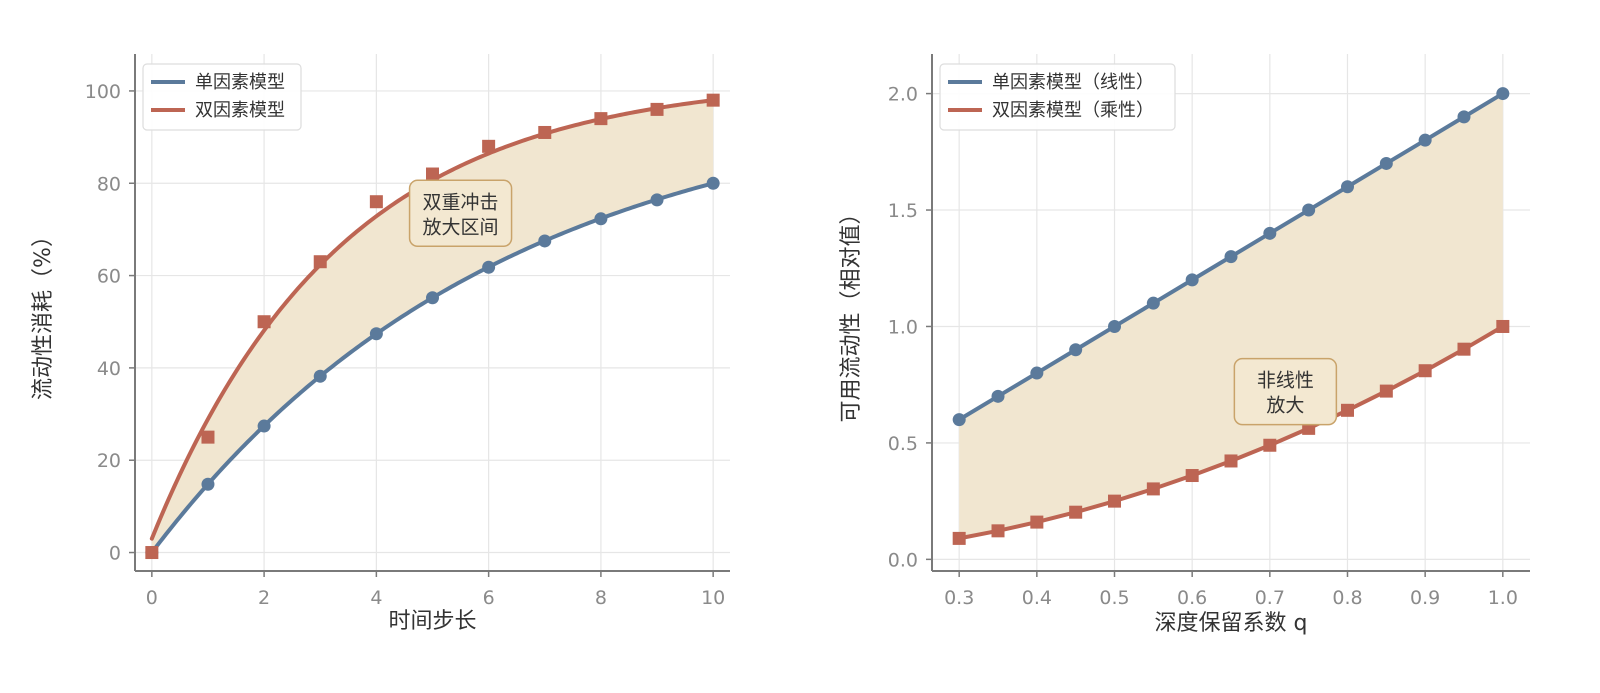 The width and height of the screenshot is (1600, 693). What do you see at coordinates (1114, 598) in the screenshot?
I see `x-tick-label: 0.5` at bounding box center [1114, 598].